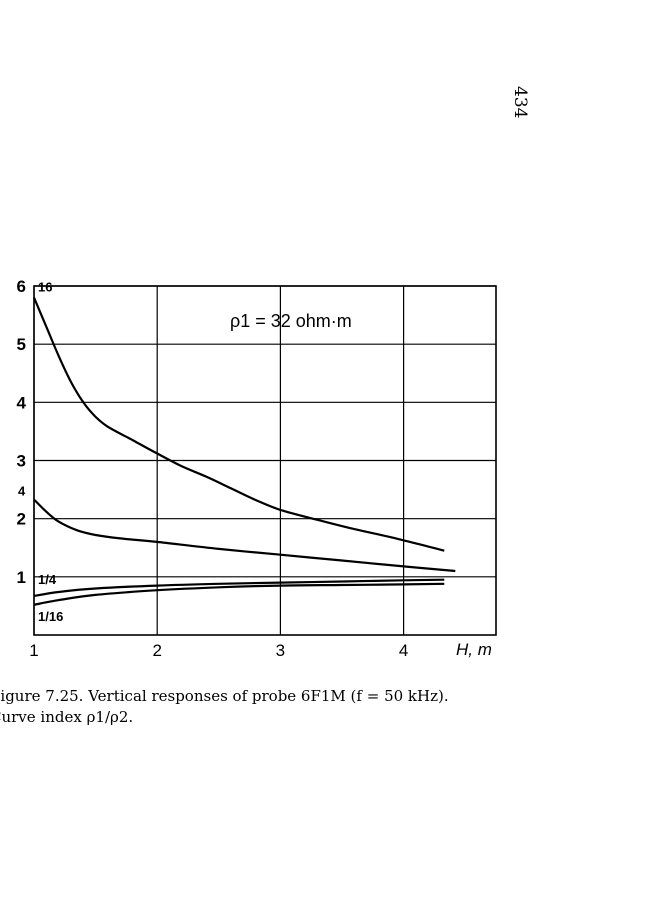  Describe the element at coordinates (67, 717) in the screenshot. I see `caption-line-2: Curve index ρ1/ρ2.` at that location.